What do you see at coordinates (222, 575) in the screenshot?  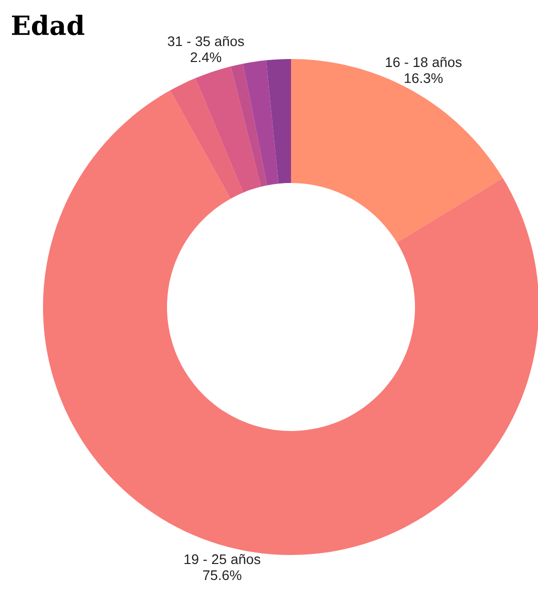 I see `data-label: 75.6%` at bounding box center [222, 575].